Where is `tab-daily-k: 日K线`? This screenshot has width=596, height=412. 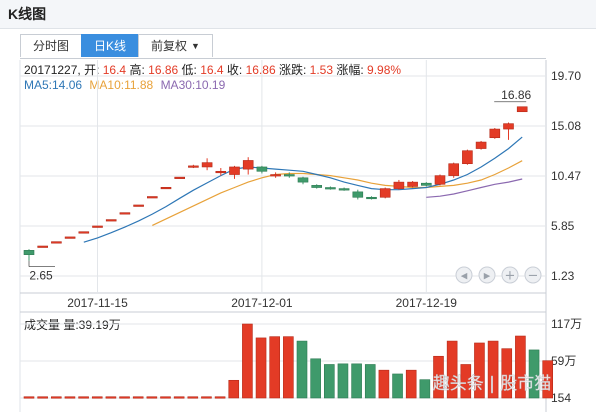
tab-daily-k: 日K线 is located at coordinates (110, 45).